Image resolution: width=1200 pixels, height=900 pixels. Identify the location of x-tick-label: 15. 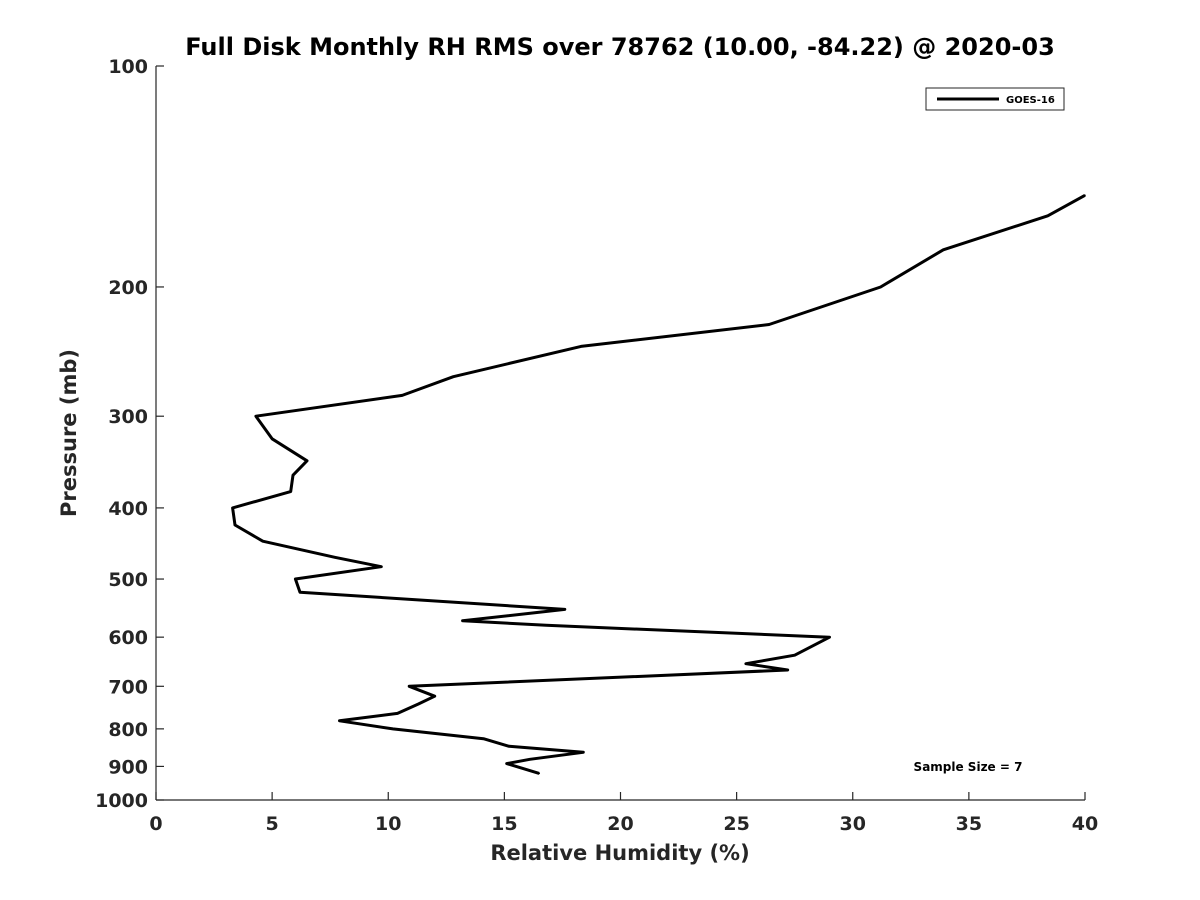
(504, 824).